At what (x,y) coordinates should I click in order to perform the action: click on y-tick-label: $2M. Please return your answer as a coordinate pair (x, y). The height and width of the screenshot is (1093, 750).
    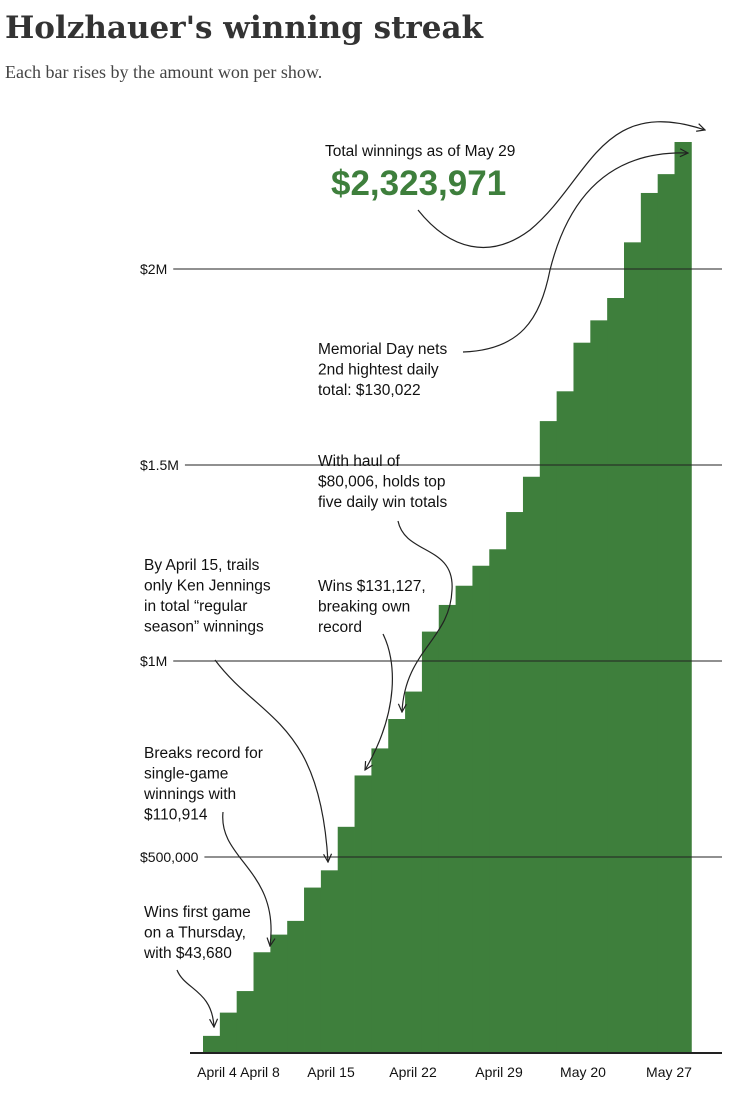
    Looking at the image, I should click on (153, 269).